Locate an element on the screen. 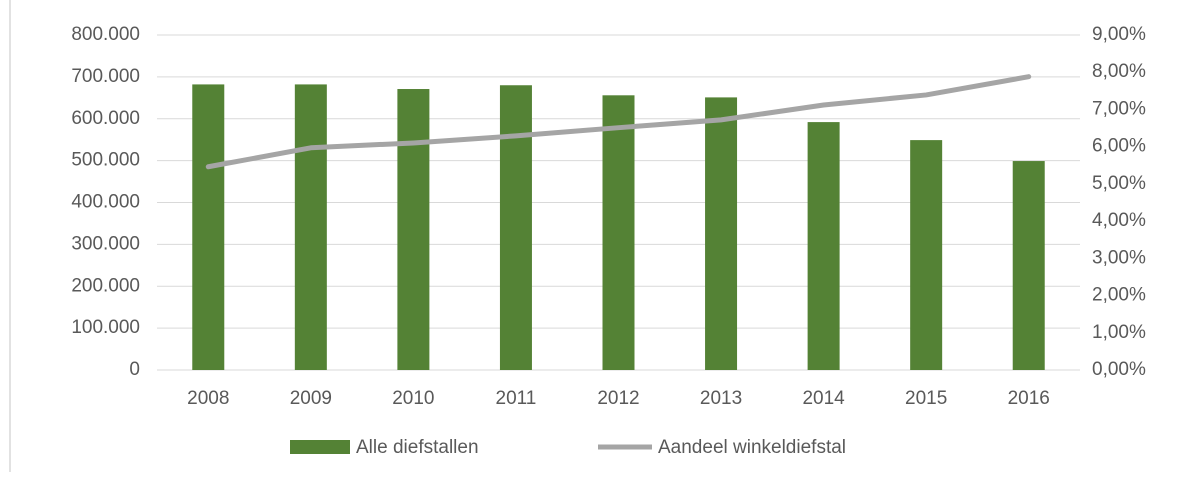 This screenshot has width=1186, height=477. y2-tick-label: 2,00% is located at coordinates (1119, 295).